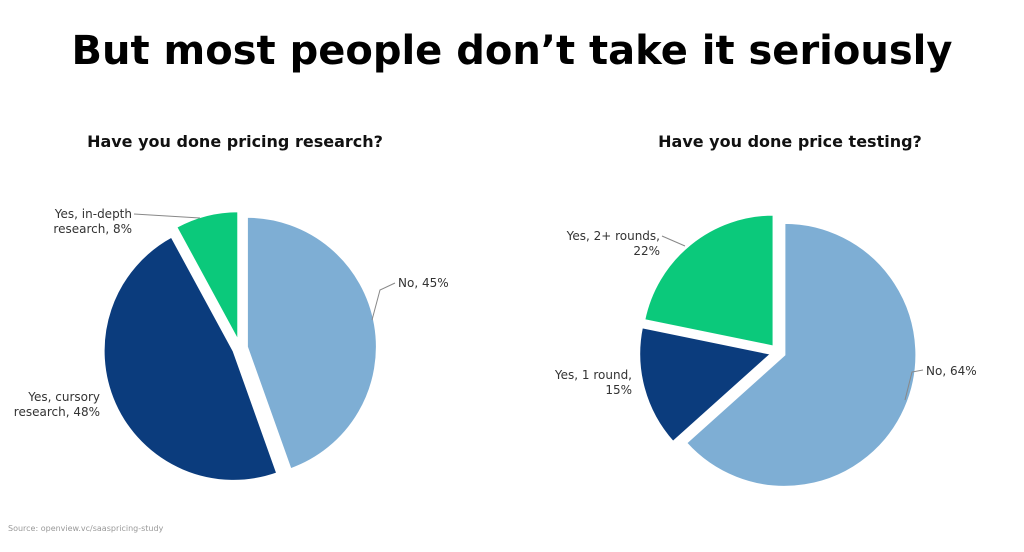 This screenshot has height=552, width=1024. What do you see at coordinates (512, 51) in the screenshot?
I see `slide-title: But most people don’t take it seriously` at bounding box center [512, 51].